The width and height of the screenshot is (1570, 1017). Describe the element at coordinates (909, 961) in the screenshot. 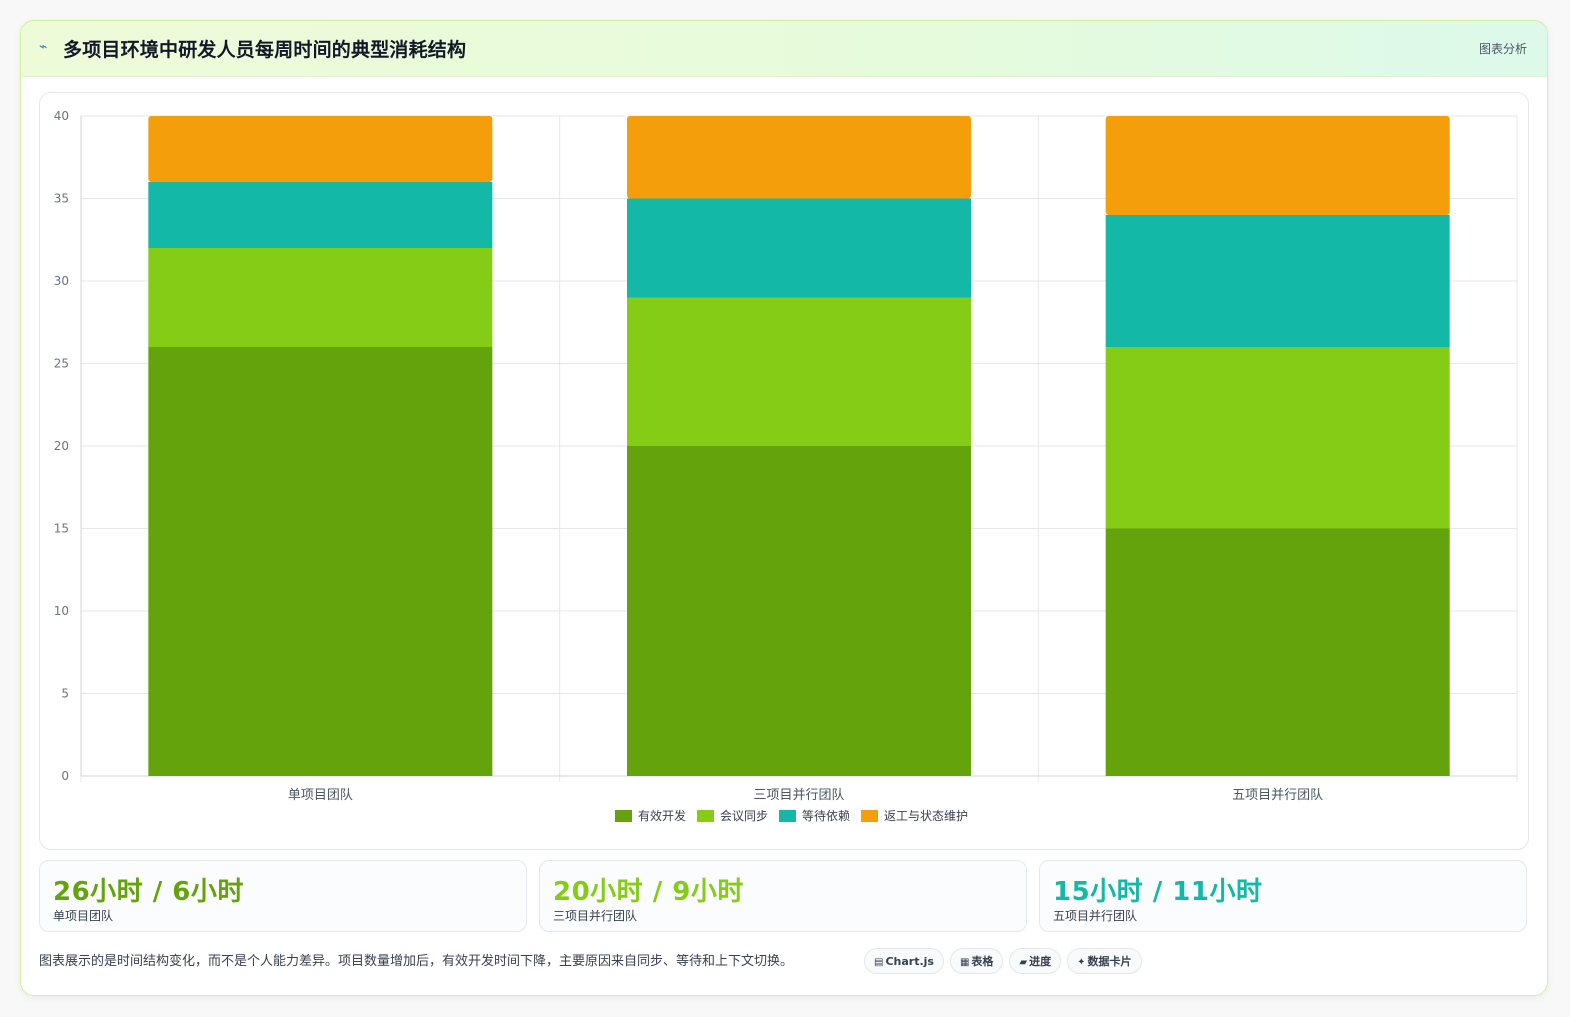

I see `chip-label: Chart.js` at that location.